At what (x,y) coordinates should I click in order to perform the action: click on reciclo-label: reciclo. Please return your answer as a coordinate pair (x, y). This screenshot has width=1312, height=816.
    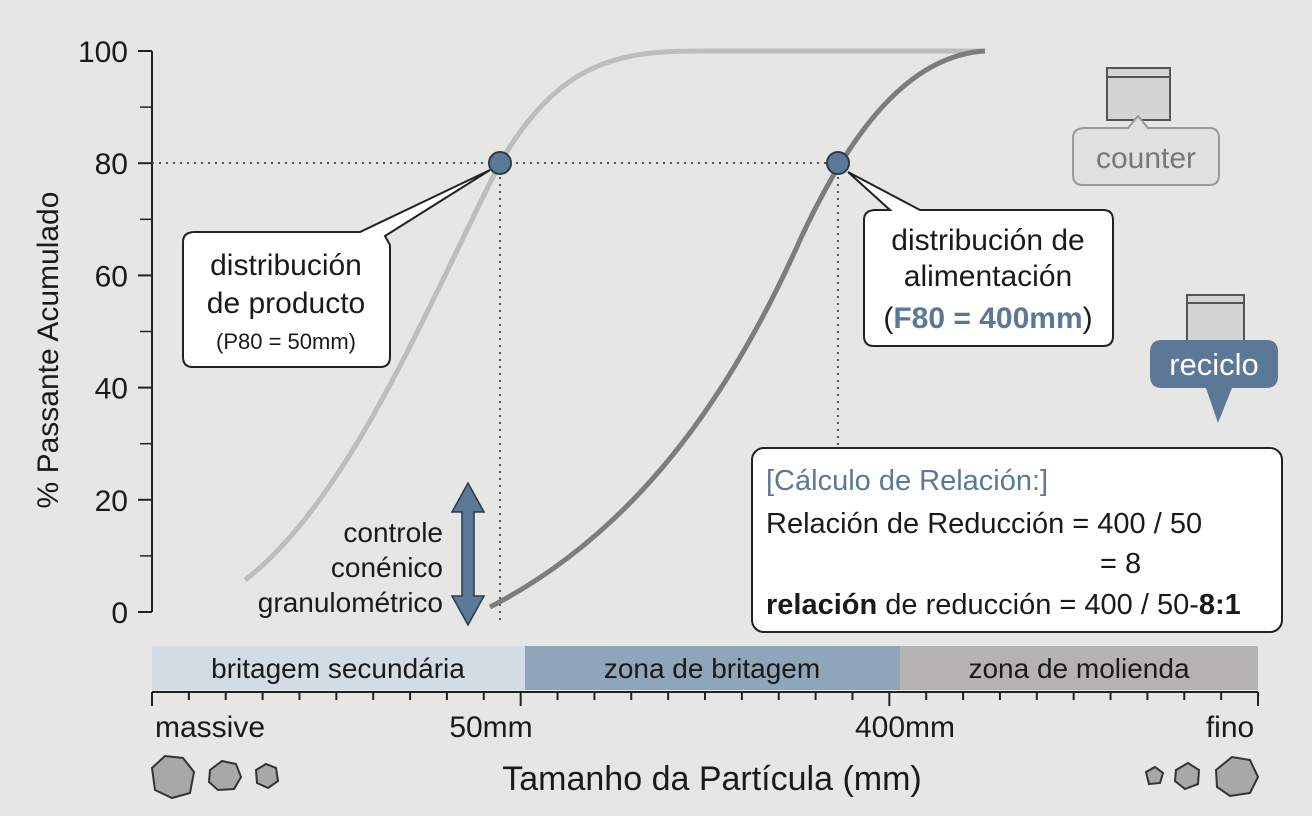
    Looking at the image, I should click on (1214, 364).